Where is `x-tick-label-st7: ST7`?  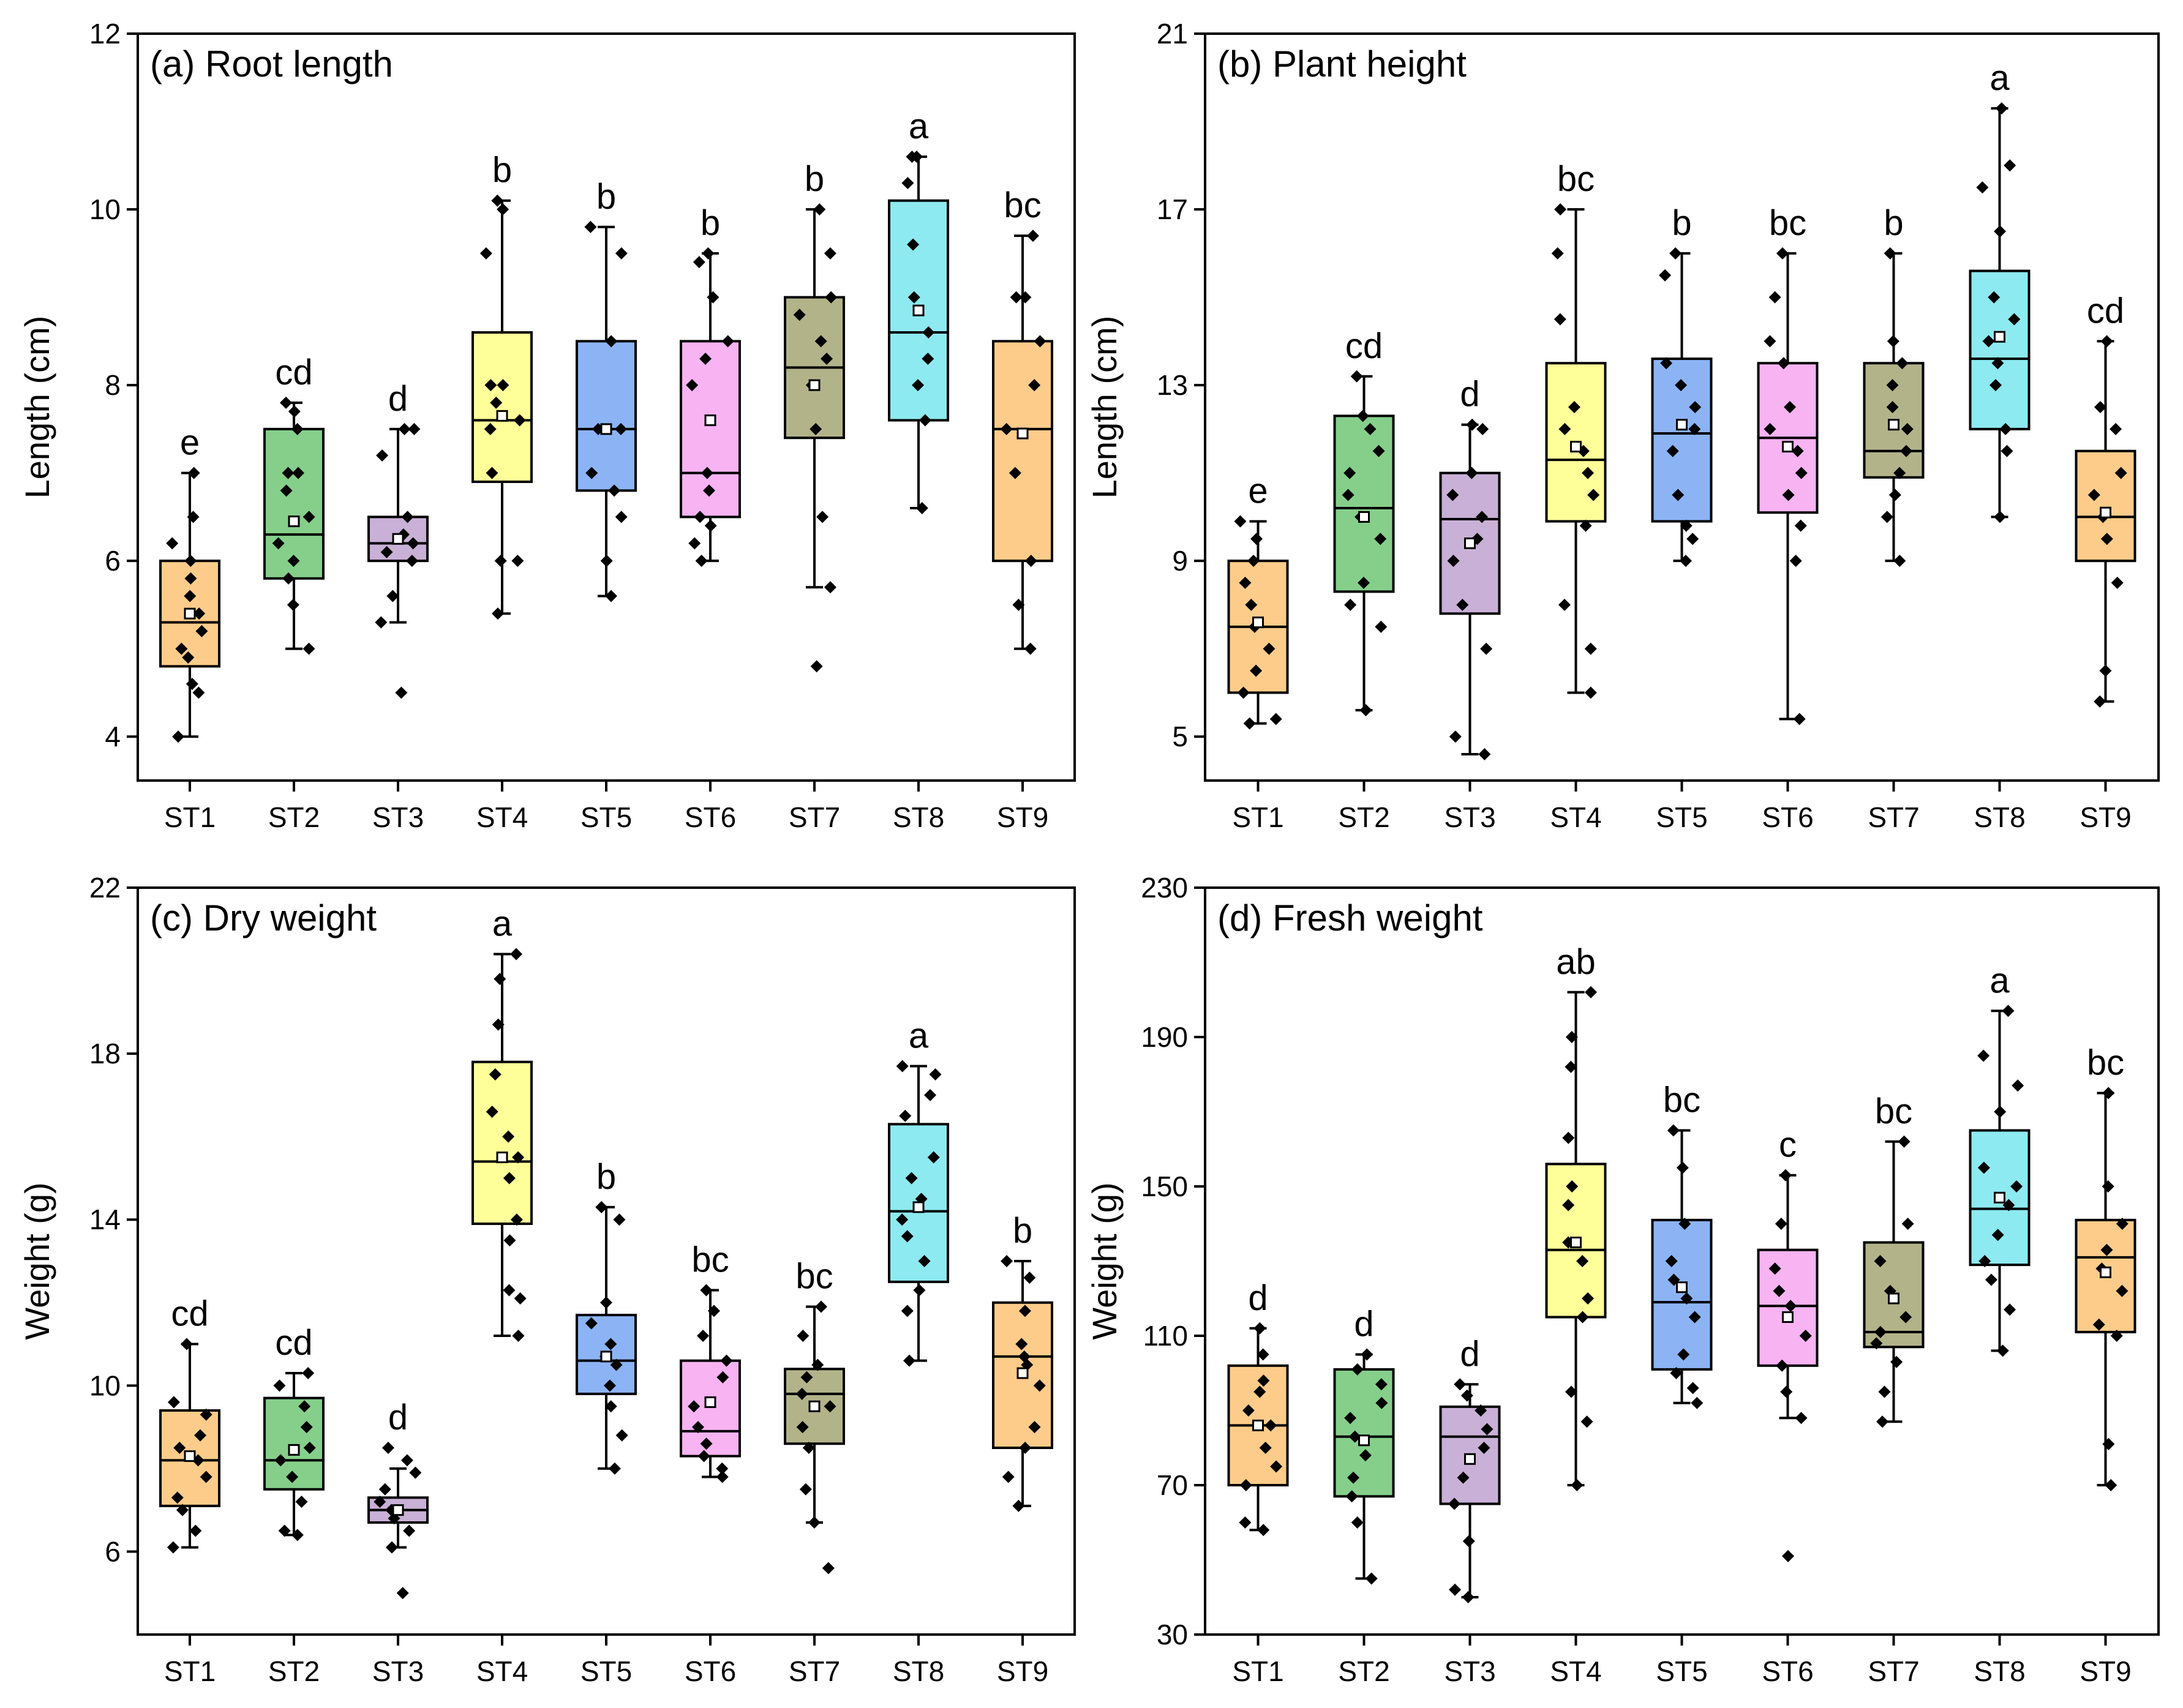
x-tick-label-st7: ST7 is located at coordinates (1894, 817).